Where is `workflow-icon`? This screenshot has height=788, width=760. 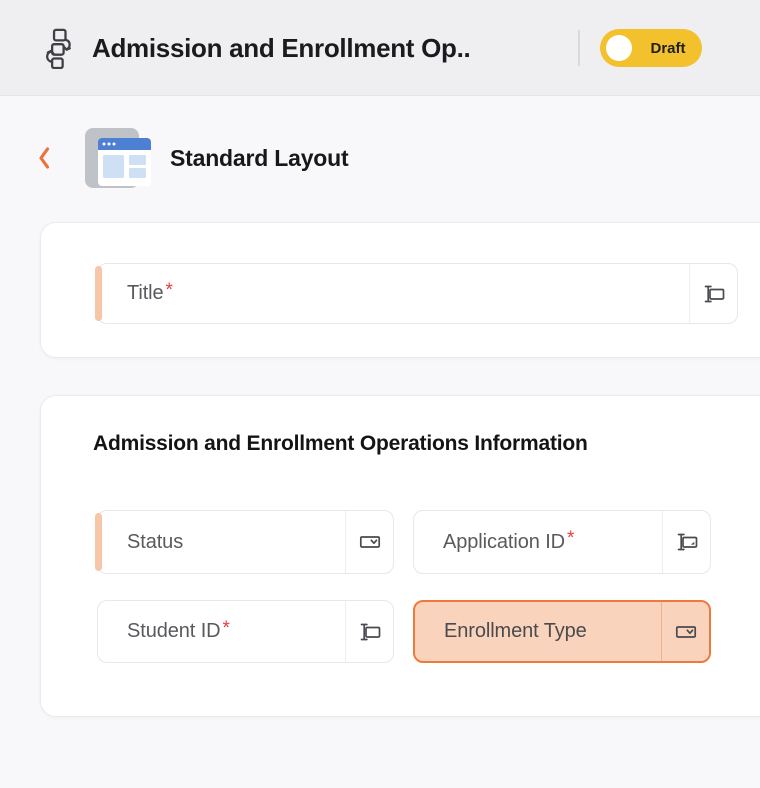
workflow-icon is located at coordinates (55, 48).